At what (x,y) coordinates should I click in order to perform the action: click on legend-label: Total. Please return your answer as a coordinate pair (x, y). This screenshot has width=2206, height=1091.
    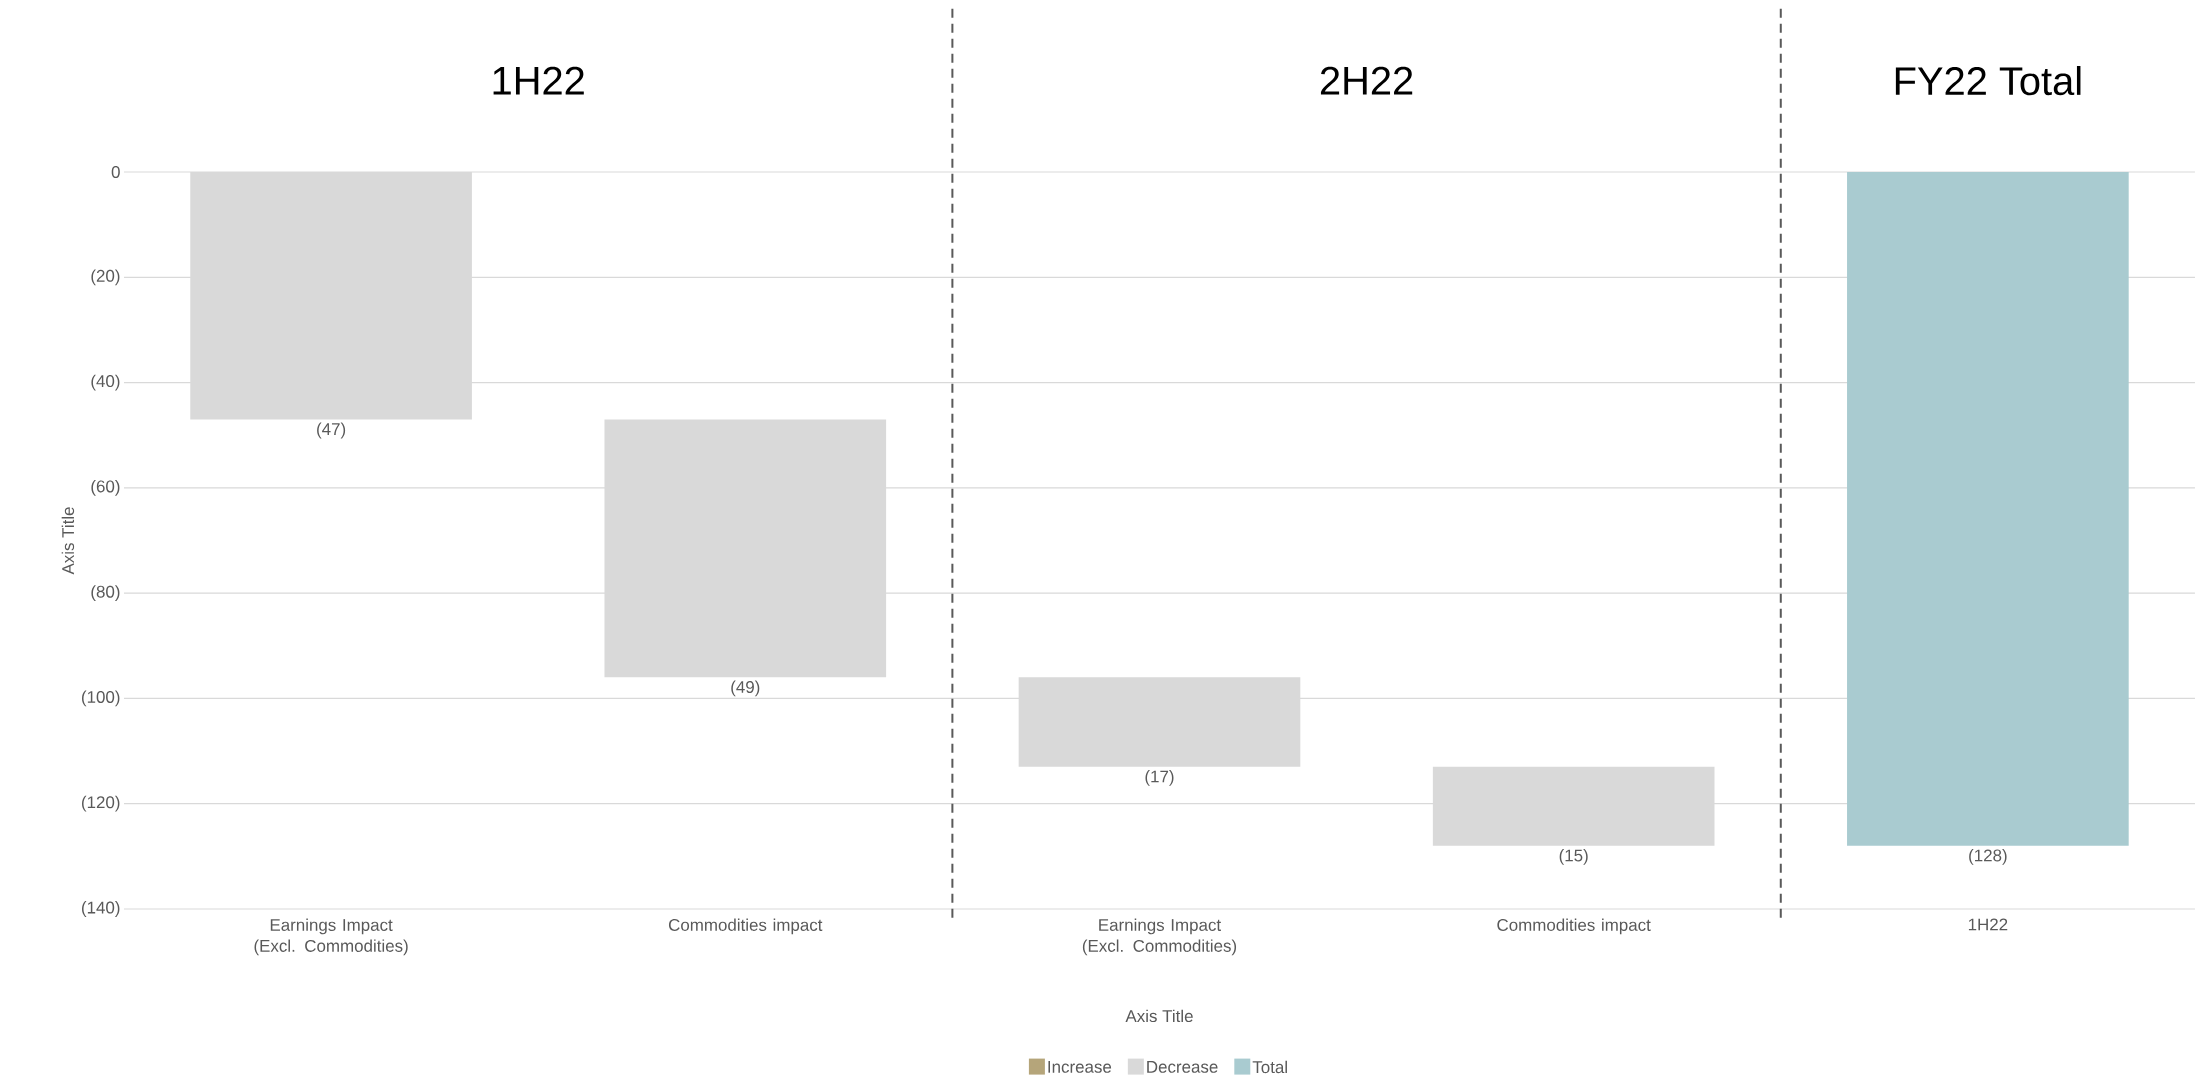
    Looking at the image, I should click on (1269, 1067).